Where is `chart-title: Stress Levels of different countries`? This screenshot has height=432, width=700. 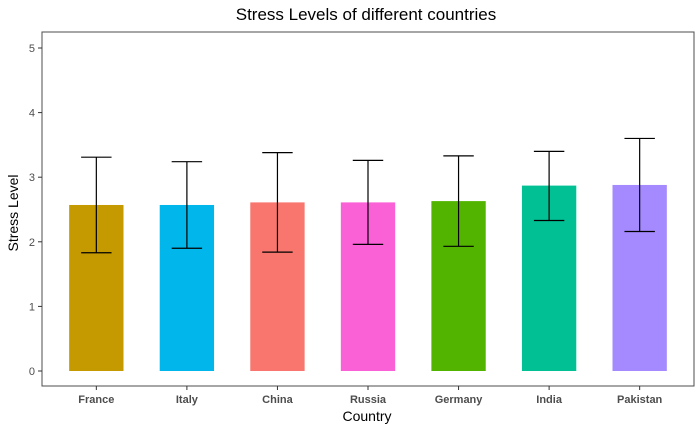
chart-title: Stress Levels of different countries is located at coordinates (366, 14).